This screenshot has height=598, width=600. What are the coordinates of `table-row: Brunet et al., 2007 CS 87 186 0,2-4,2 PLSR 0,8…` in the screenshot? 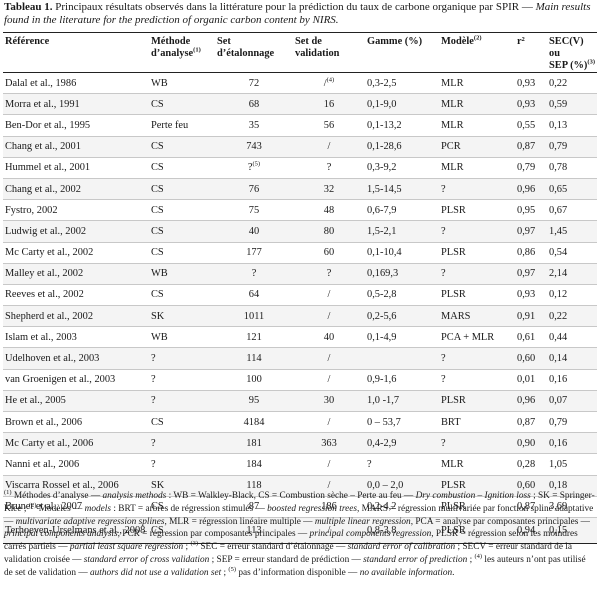 It's located at (300, 507).